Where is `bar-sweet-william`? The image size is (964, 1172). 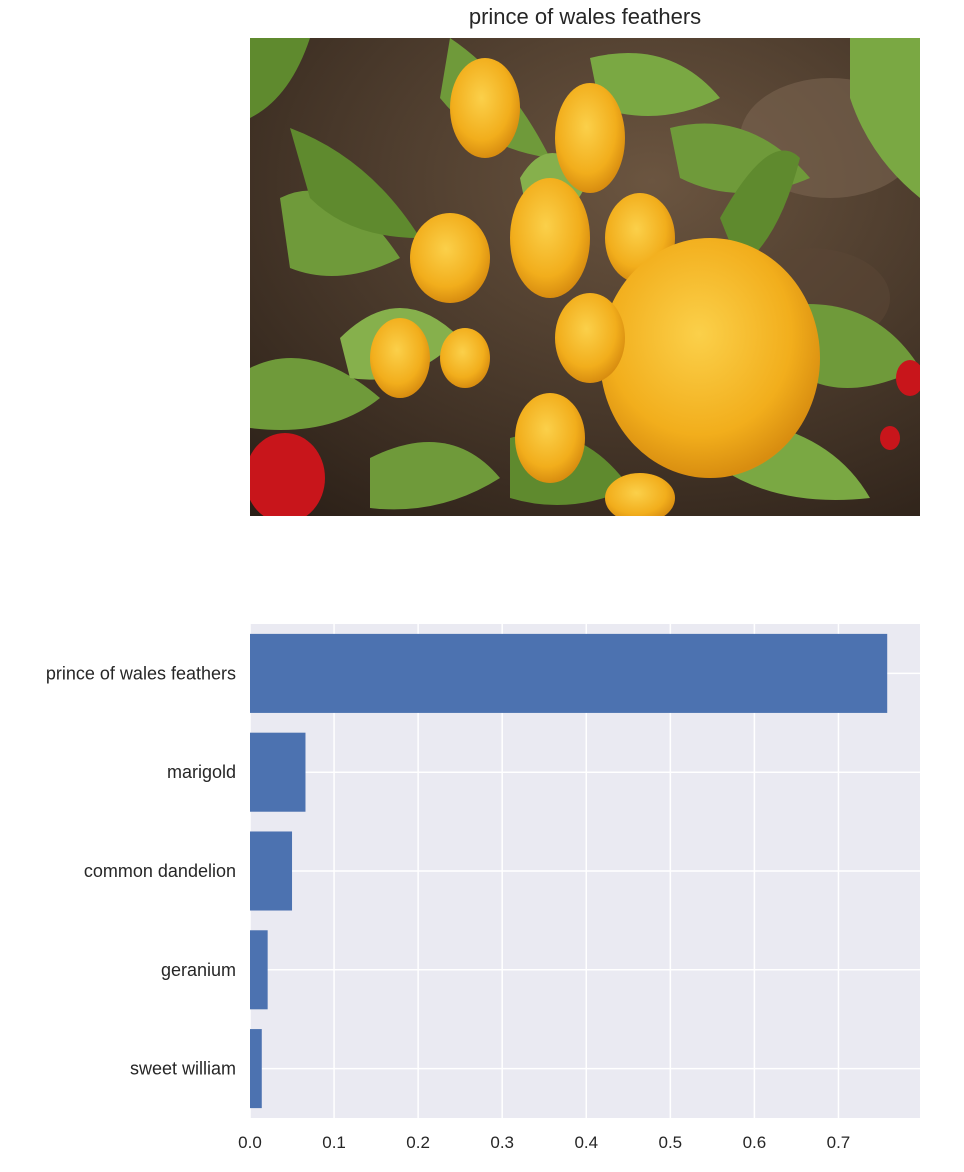 bar-sweet-william is located at coordinates (256, 1069).